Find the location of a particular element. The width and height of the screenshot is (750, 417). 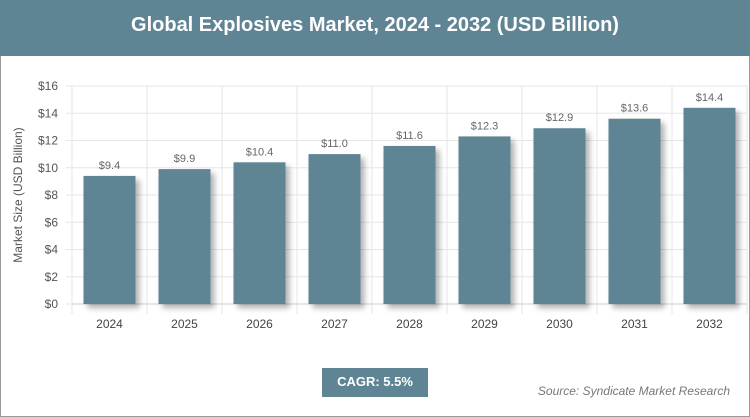

y-tick-label: $14 is located at coordinates (48, 113).